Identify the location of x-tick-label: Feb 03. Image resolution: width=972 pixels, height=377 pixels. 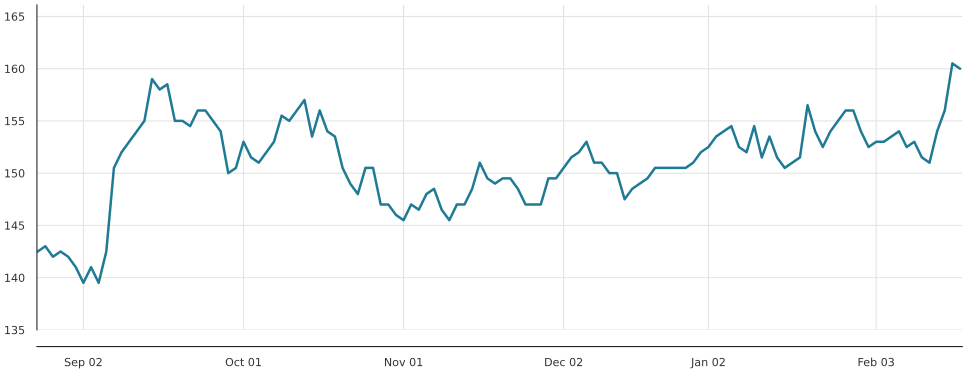
(876, 362).